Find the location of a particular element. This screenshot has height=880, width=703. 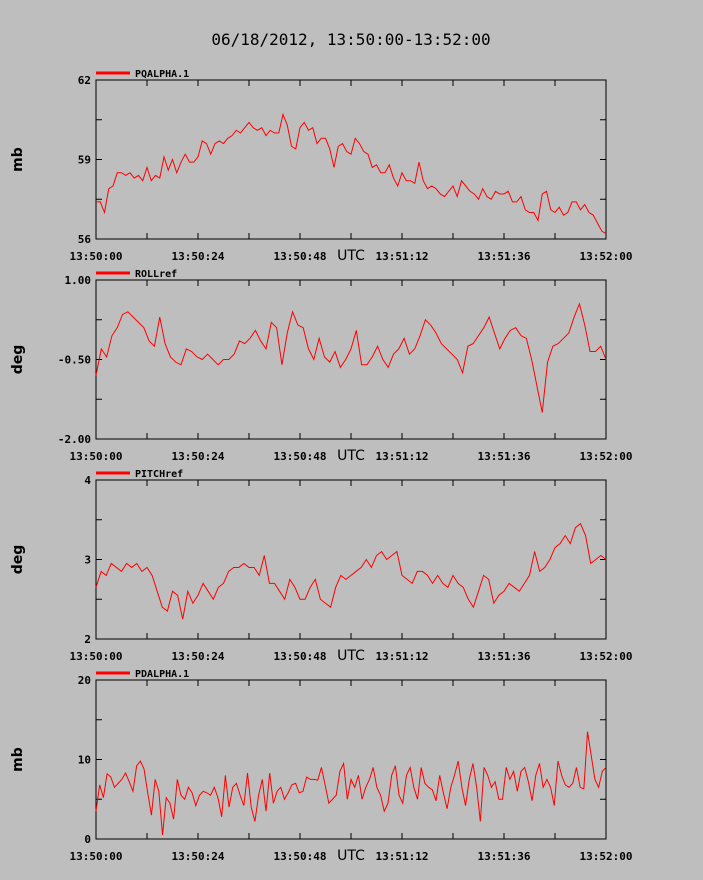

y-tick-label: 0 is located at coordinates (87, 839).